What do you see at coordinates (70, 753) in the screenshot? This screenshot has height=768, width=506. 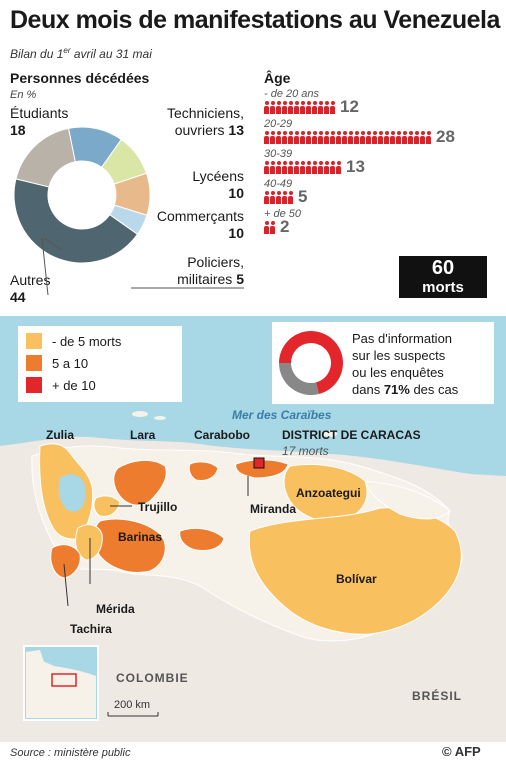 I see `source-note: Source : ministère public` at bounding box center [70, 753].